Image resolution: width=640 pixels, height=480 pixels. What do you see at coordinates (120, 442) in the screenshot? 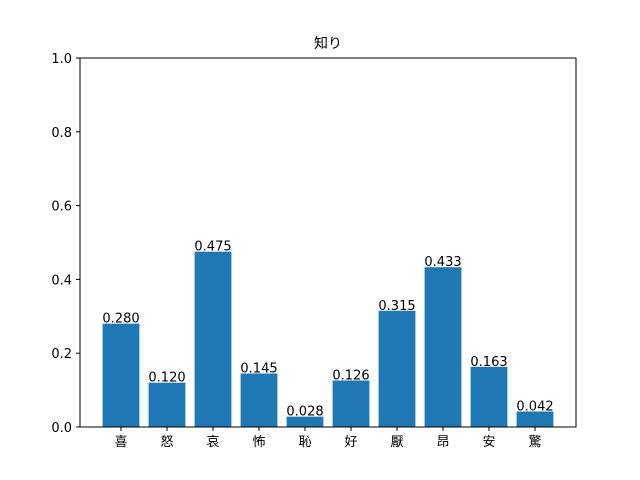
I see `x-tick-label-0: 喜` at bounding box center [120, 442].